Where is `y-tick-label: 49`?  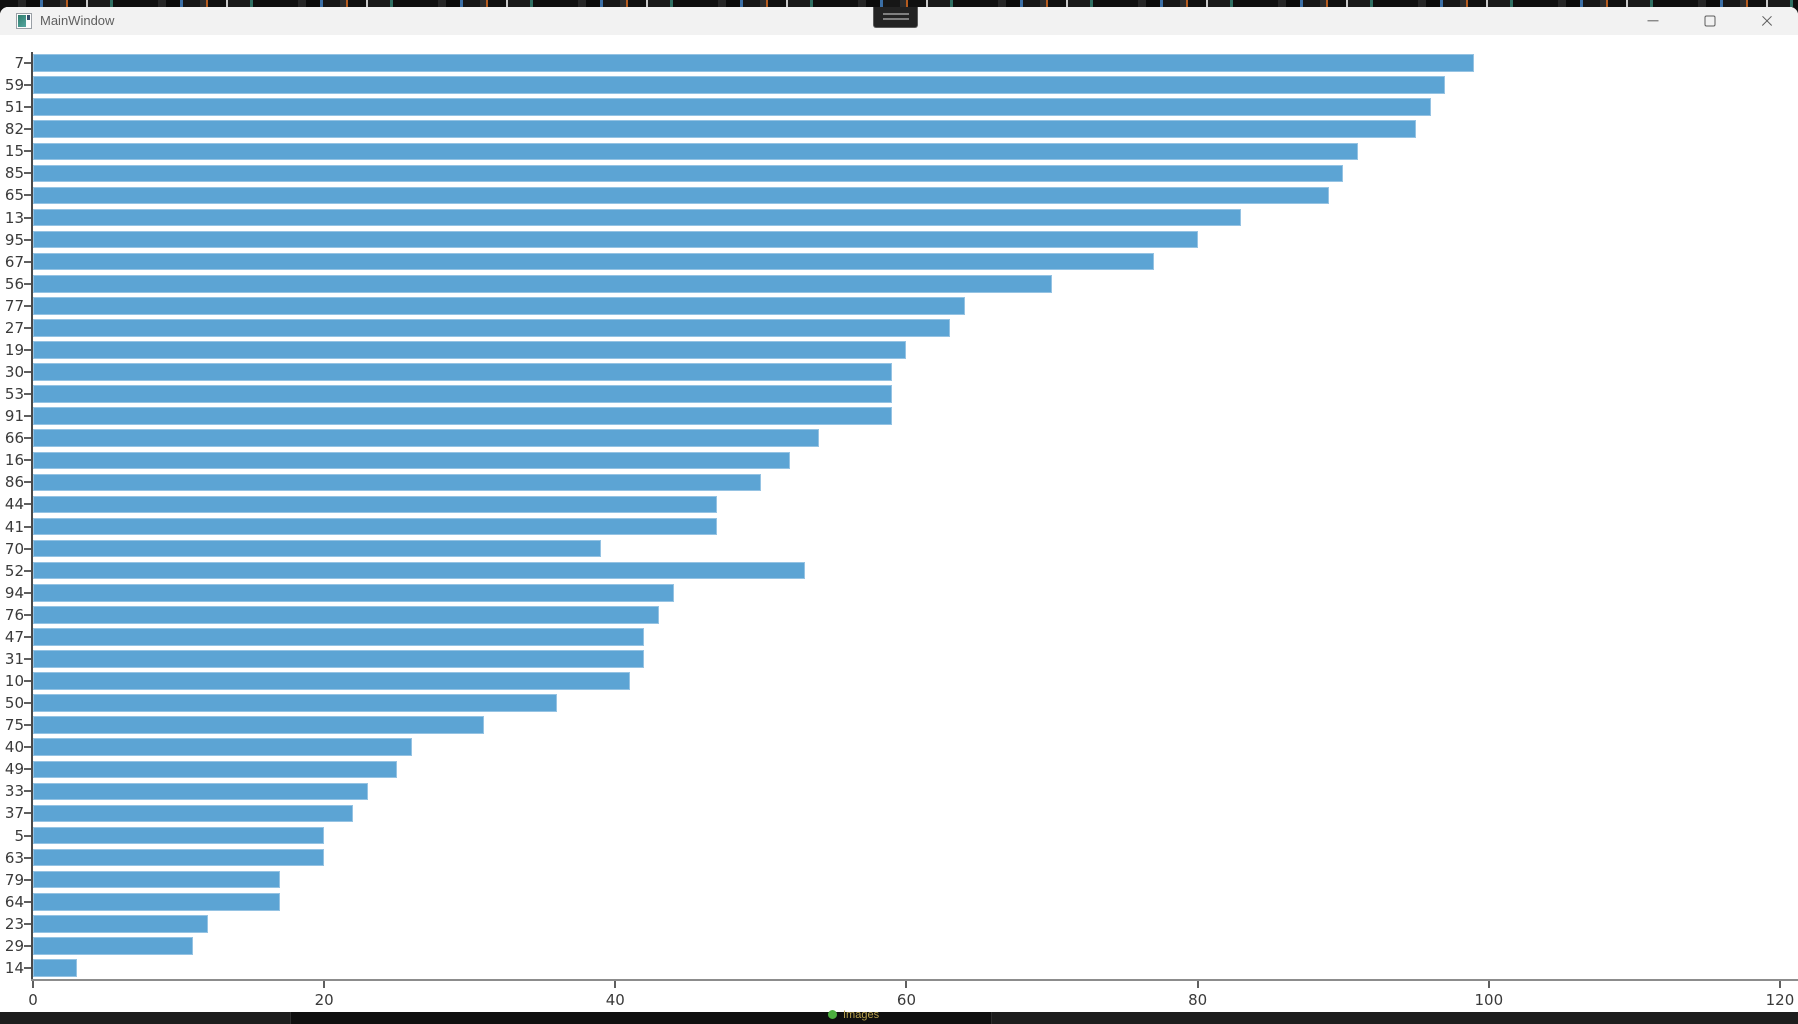 y-tick-label: 49 is located at coordinates (14, 769).